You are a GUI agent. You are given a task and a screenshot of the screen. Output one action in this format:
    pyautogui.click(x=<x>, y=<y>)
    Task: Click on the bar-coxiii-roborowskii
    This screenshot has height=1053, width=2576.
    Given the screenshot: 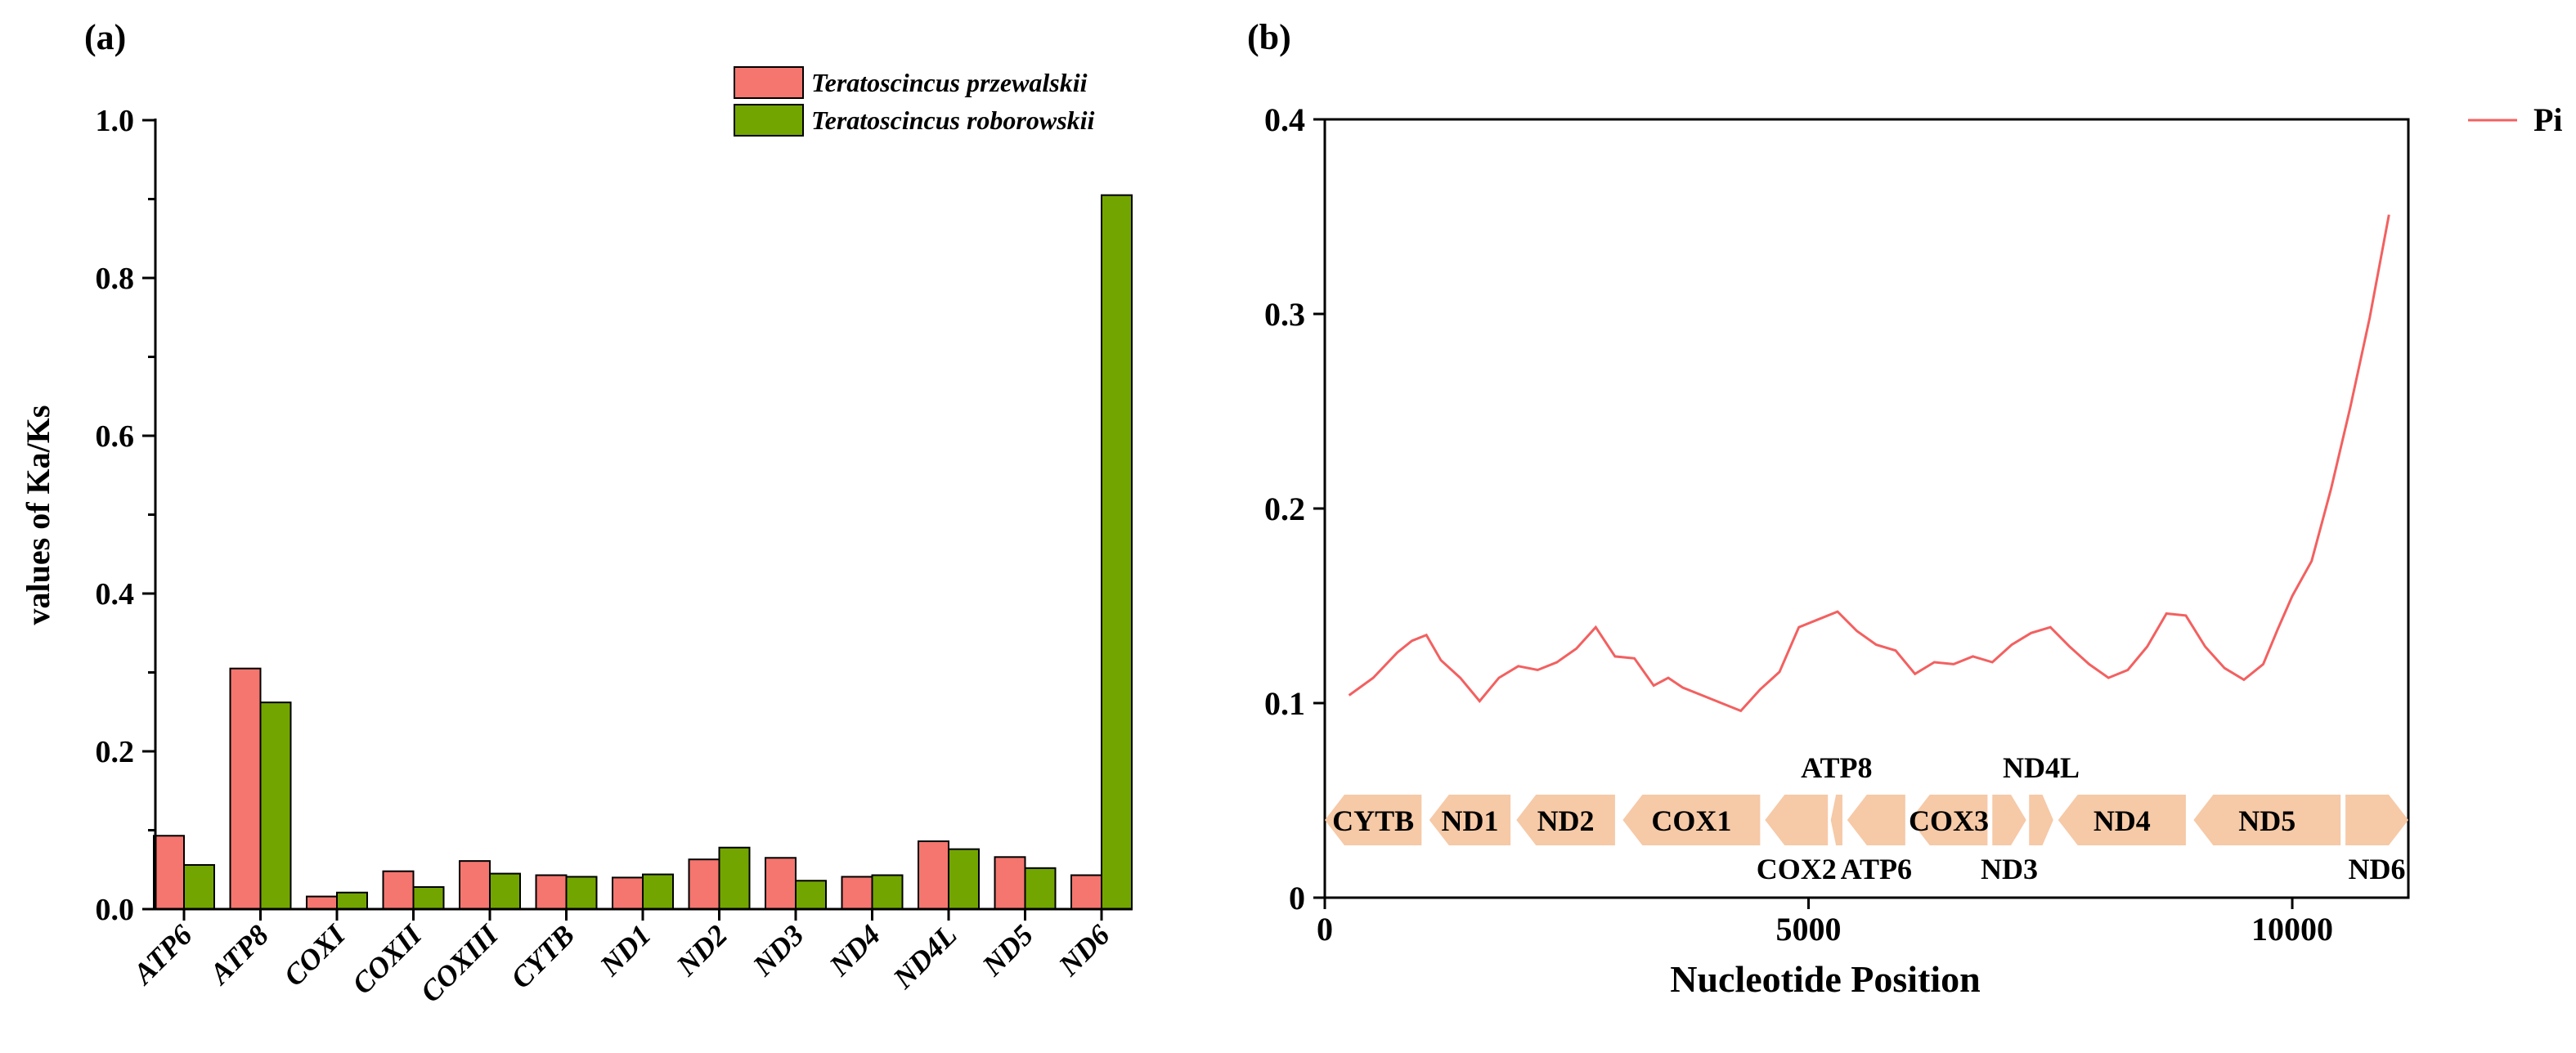 What is the action you would take?
    pyautogui.click(x=505, y=891)
    